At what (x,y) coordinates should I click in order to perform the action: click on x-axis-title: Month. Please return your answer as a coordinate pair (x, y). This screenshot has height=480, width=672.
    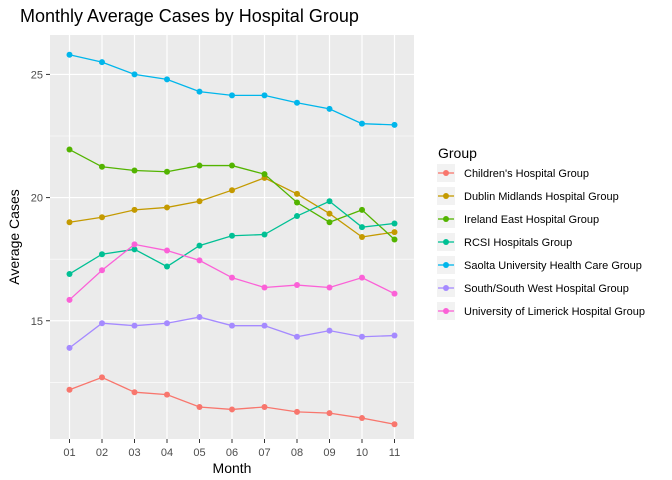
    Looking at the image, I should click on (232, 468).